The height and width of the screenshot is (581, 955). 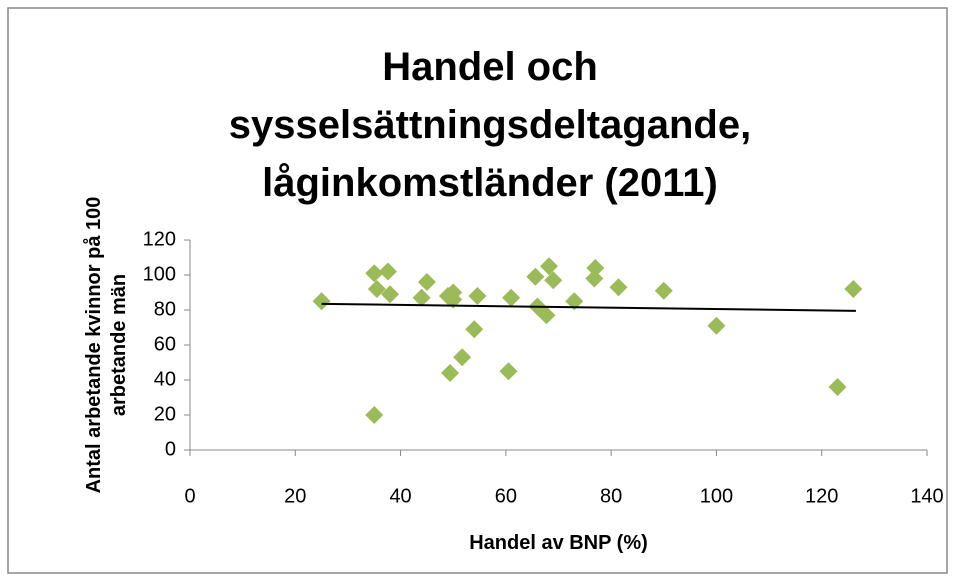 I want to click on y-tick-label: 80, so click(x=165, y=309).